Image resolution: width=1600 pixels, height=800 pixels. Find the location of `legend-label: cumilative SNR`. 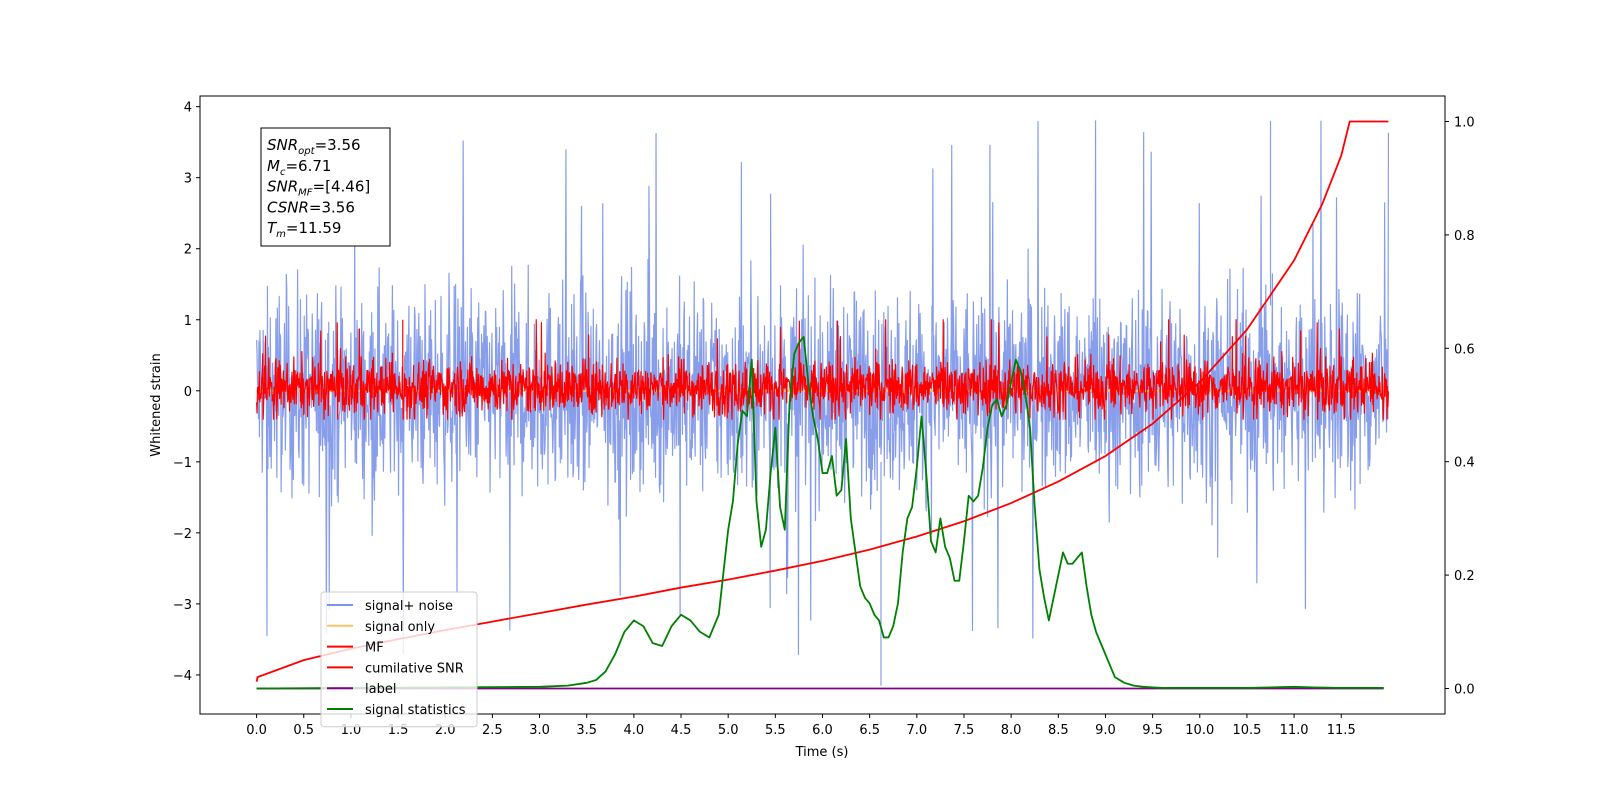

legend-label: cumilative SNR is located at coordinates (414, 668).